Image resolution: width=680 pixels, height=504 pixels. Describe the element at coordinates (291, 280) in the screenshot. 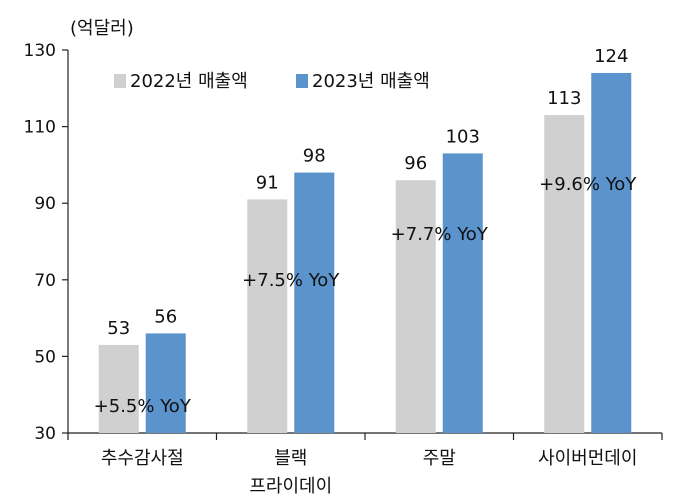

I see `yoy-annotation: +7.5% YoY` at that location.